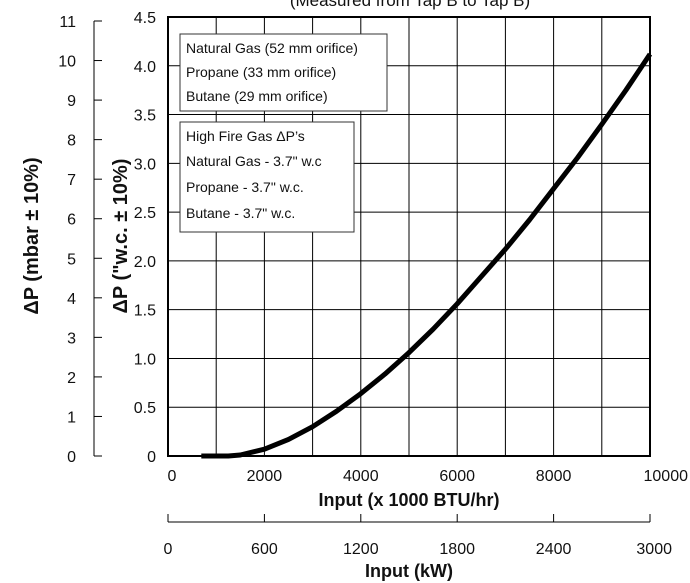 The width and height of the screenshot is (690, 583). I want to click on x2-tick-label: 1800, so click(457, 549).